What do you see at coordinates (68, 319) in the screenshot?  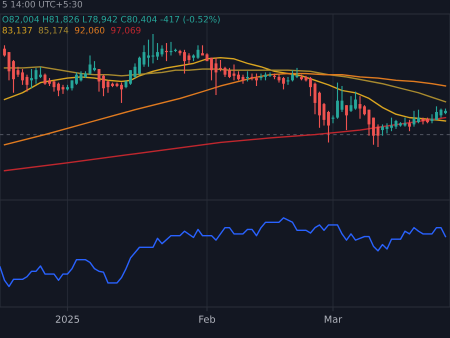 I see `x-tick-label: 2025` at bounding box center [68, 319].